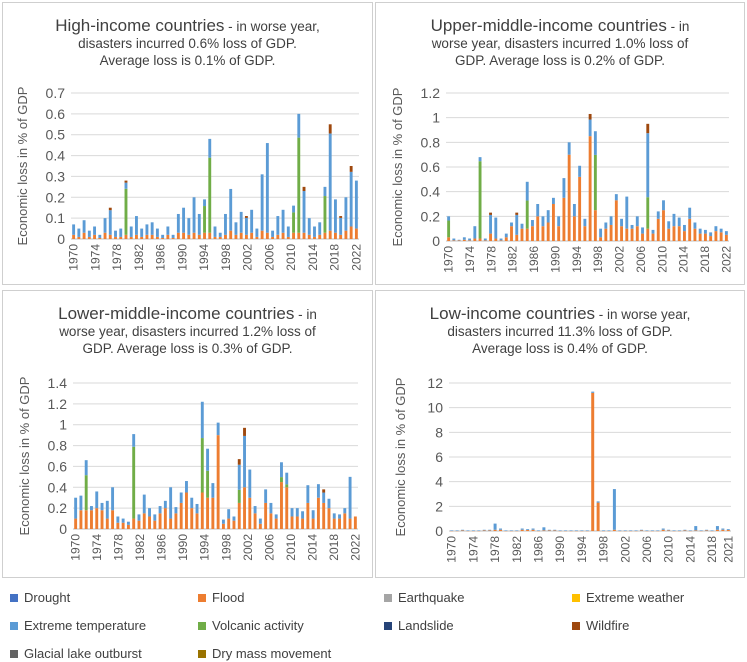  What do you see at coordinates (58, 383) in the screenshot?
I see `y-tick-label: 1.4` at bounding box center [58, 383].